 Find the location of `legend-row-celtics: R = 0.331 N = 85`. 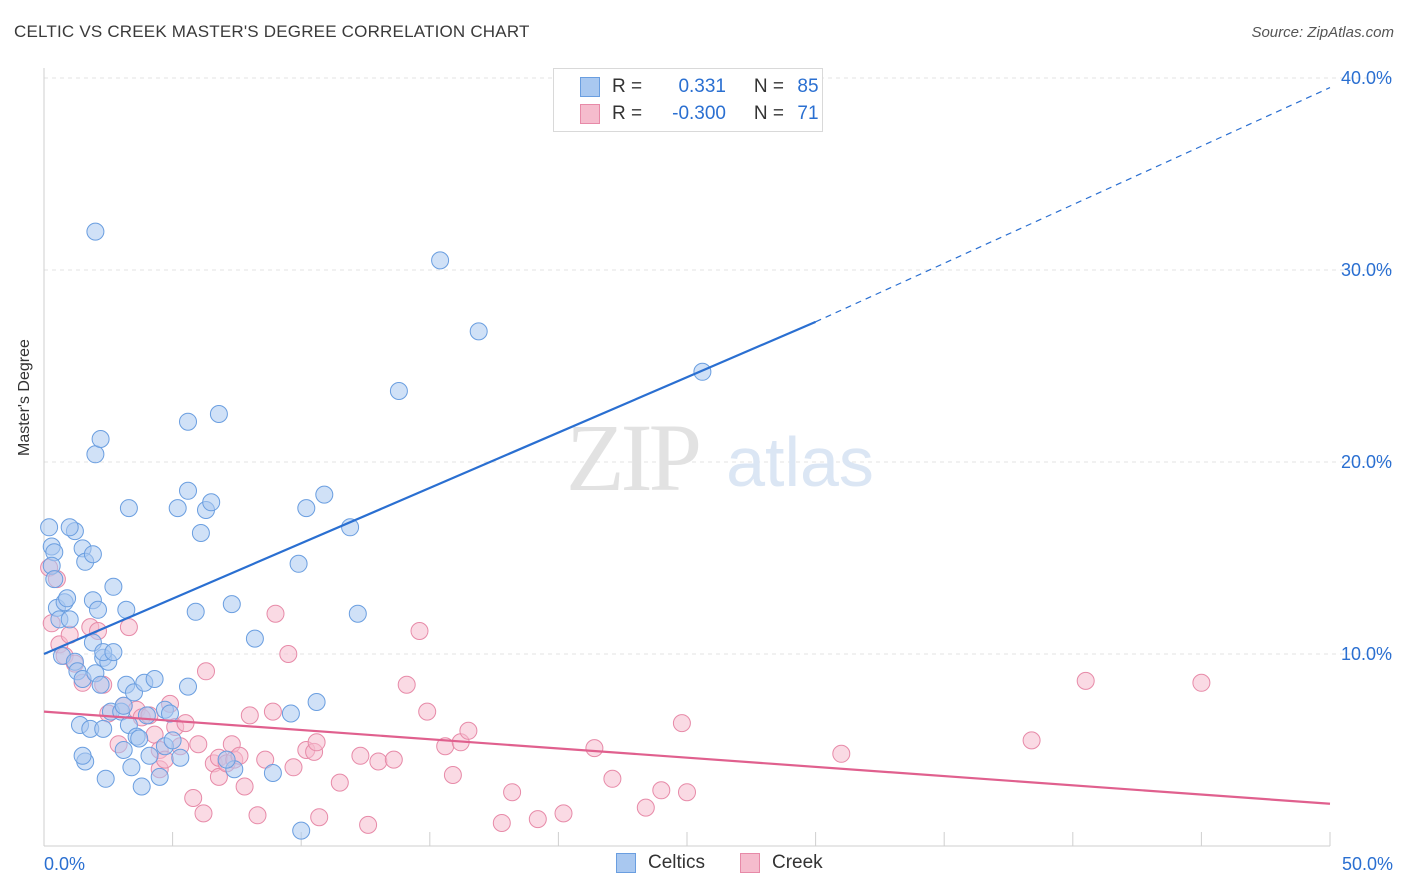

legend-row-celtics: R = 0.331 N = 85 is located at coordinates (704, 87).